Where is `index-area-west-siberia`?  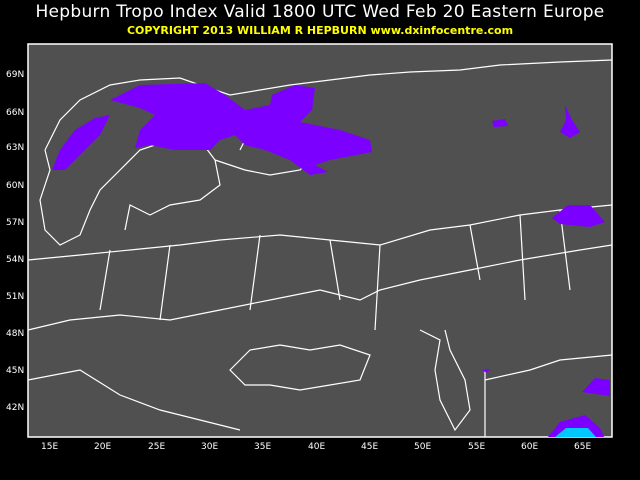 index-area-west-siberia is located at coordinates (578, 216).